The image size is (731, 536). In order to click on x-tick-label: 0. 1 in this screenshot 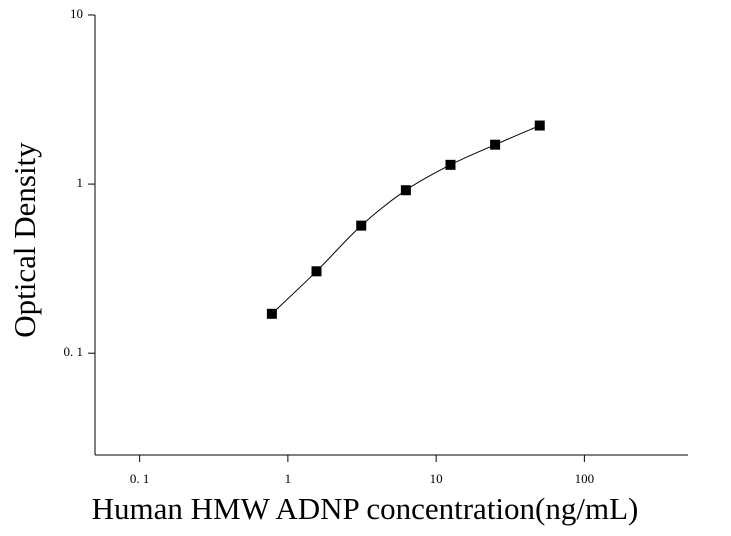, I will do `click(140, 478)`.